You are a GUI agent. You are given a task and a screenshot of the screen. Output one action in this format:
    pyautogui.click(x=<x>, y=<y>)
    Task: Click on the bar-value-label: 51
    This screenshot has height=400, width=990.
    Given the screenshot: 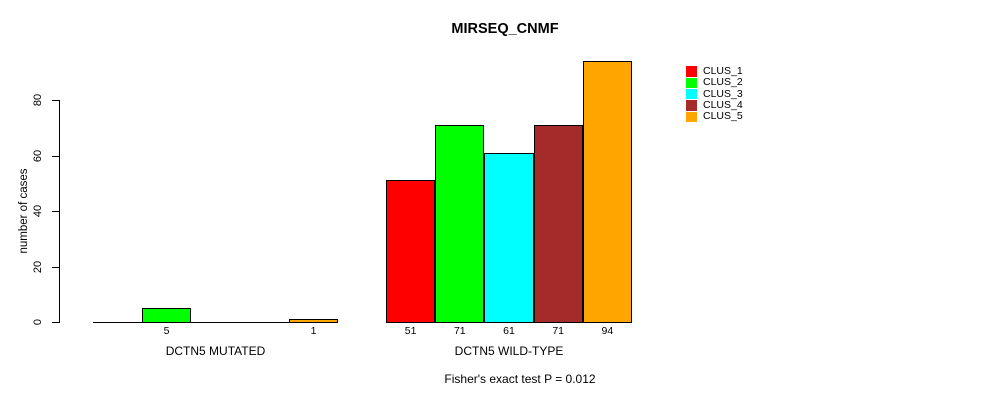 What is the action you would take?
    pyautogui.click(x=410, y=331)
    